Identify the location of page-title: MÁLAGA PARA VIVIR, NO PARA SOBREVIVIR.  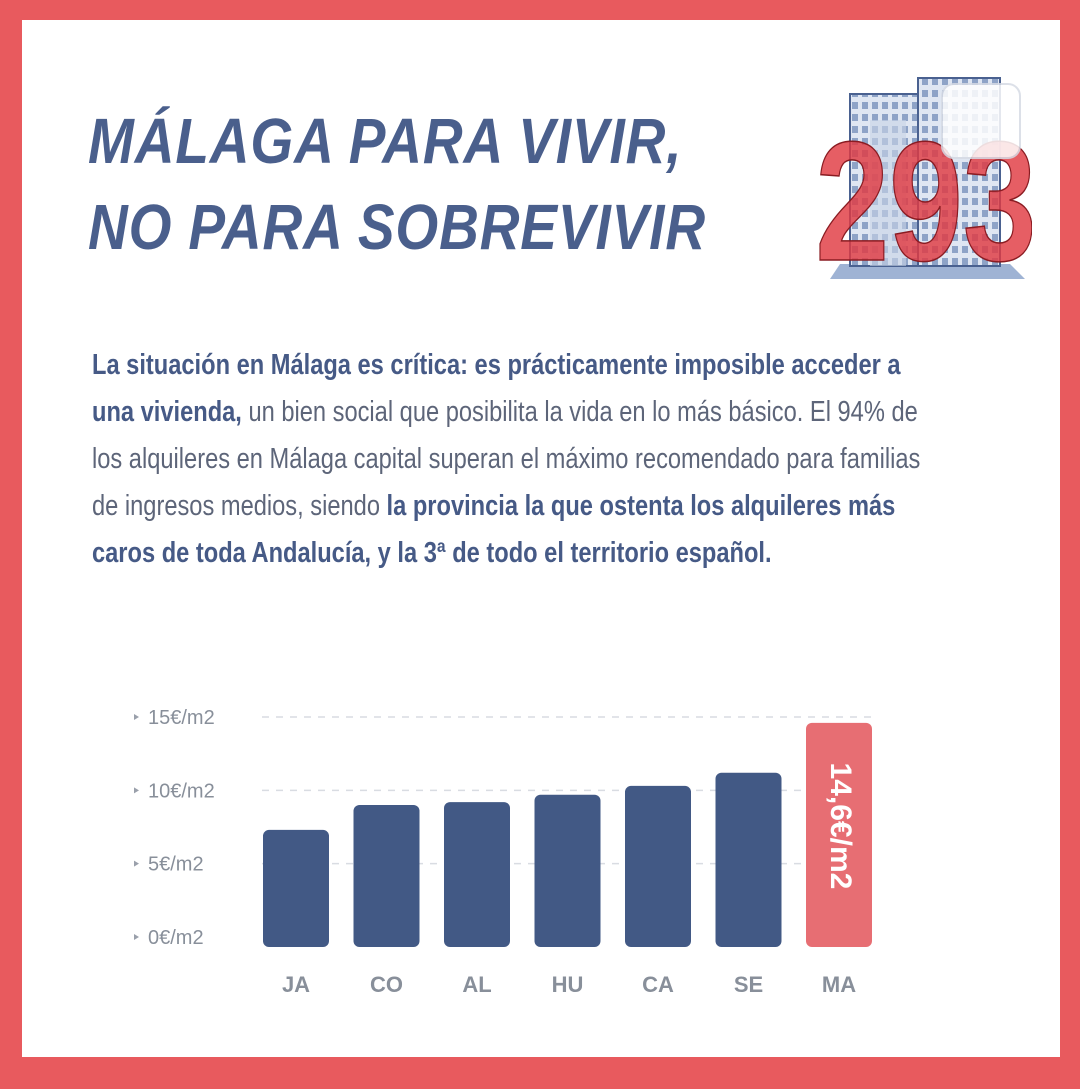
(397, 184).